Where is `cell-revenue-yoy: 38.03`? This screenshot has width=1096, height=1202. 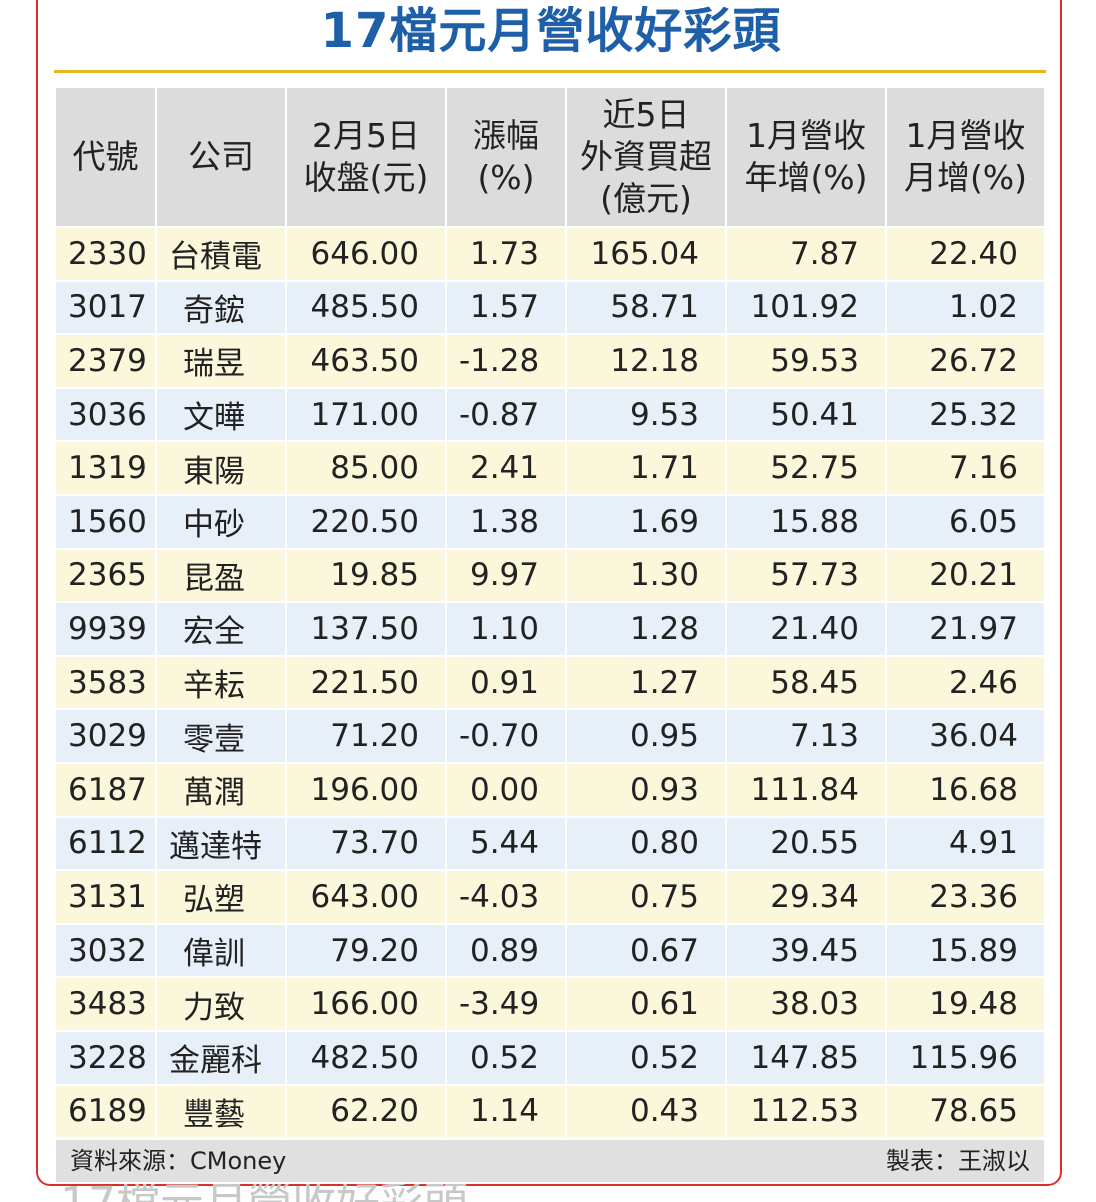 cell-revenue-yoy: 38.03 is located at coordinates (806, 1003).